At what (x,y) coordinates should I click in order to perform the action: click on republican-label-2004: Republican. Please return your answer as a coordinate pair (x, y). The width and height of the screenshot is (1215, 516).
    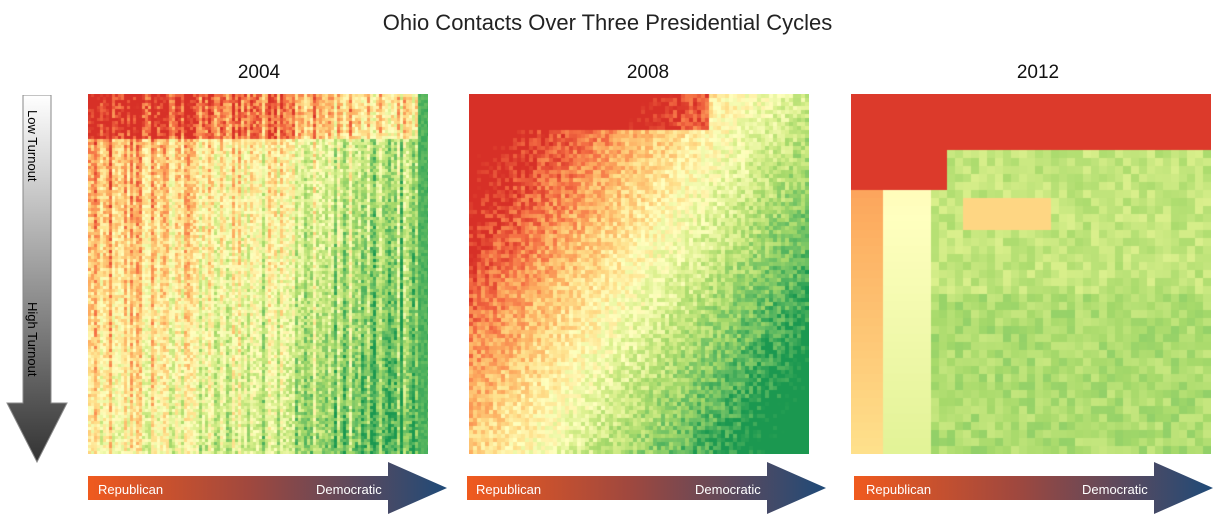
    Looking at the image, I should click on (131, 489).